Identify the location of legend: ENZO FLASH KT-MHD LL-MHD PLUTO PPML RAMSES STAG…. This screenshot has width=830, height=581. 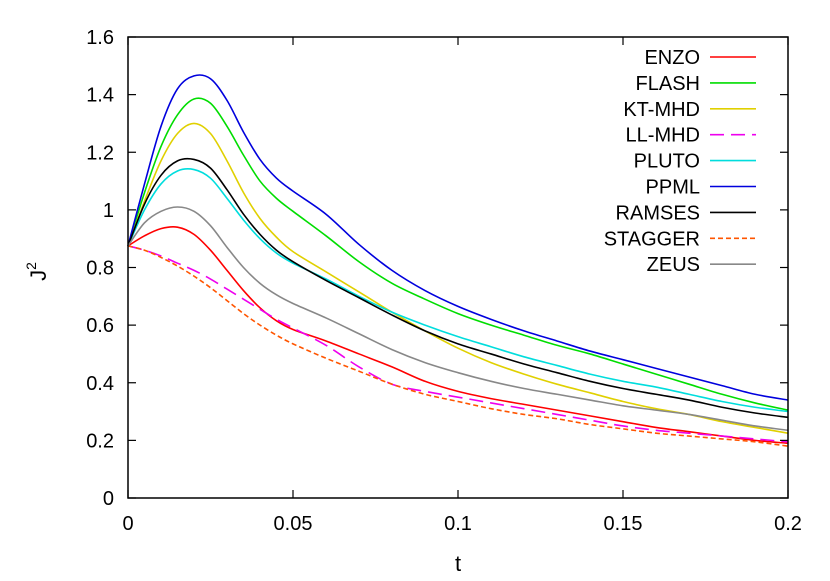
(680, 161).